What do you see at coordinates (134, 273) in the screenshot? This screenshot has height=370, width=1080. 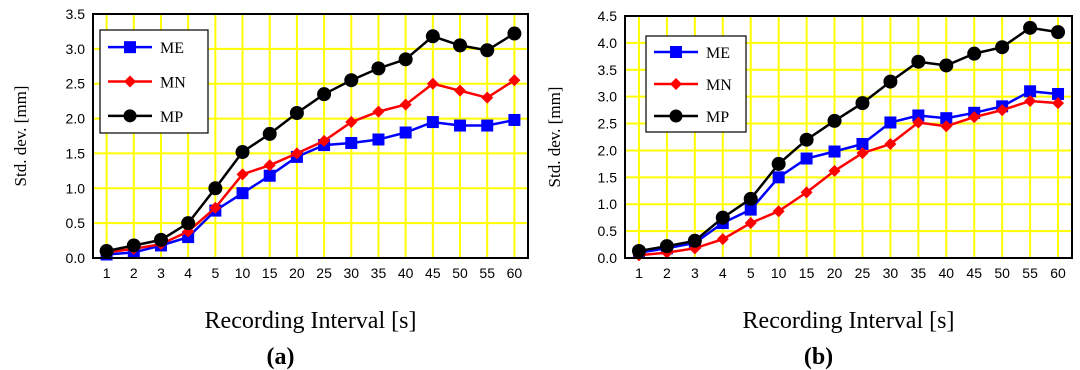 I see `x-tick-label: 2` at bounding box center [134, 273].